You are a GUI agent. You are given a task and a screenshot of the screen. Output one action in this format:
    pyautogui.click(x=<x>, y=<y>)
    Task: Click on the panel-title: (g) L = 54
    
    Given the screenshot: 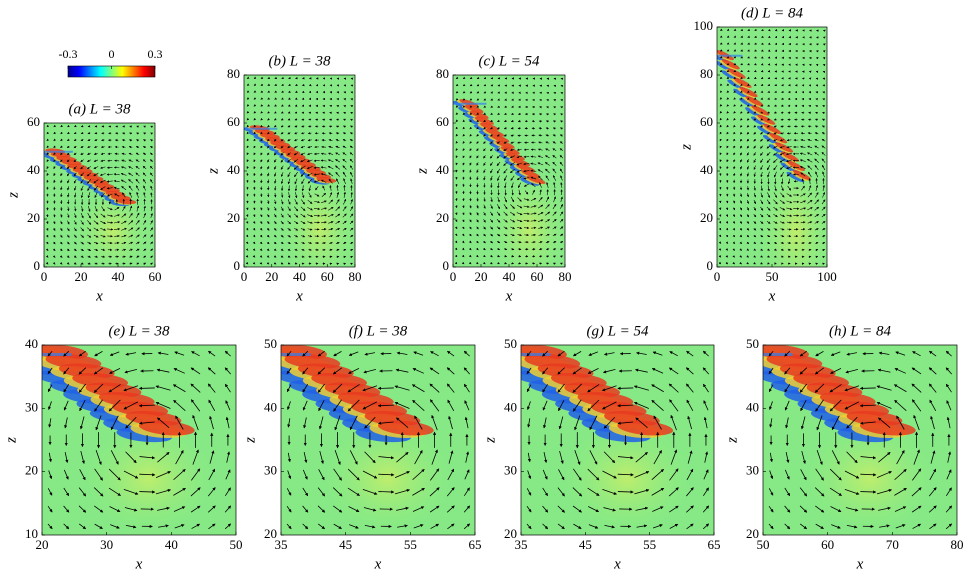 What is the action you would take?
    pyautogui.click(x=618, y=331)
    